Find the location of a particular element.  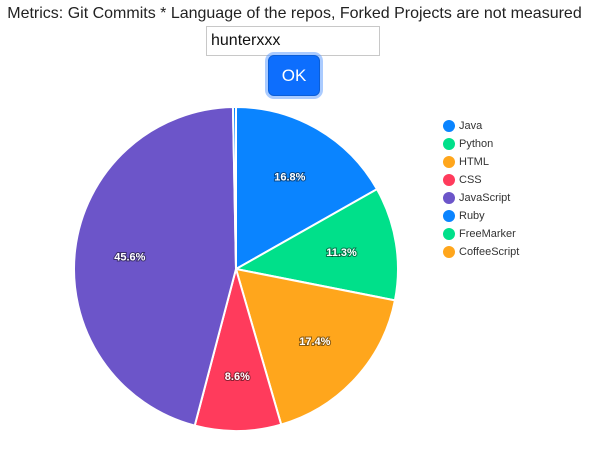

pie-slice-java is located at coordinates (307, 188).